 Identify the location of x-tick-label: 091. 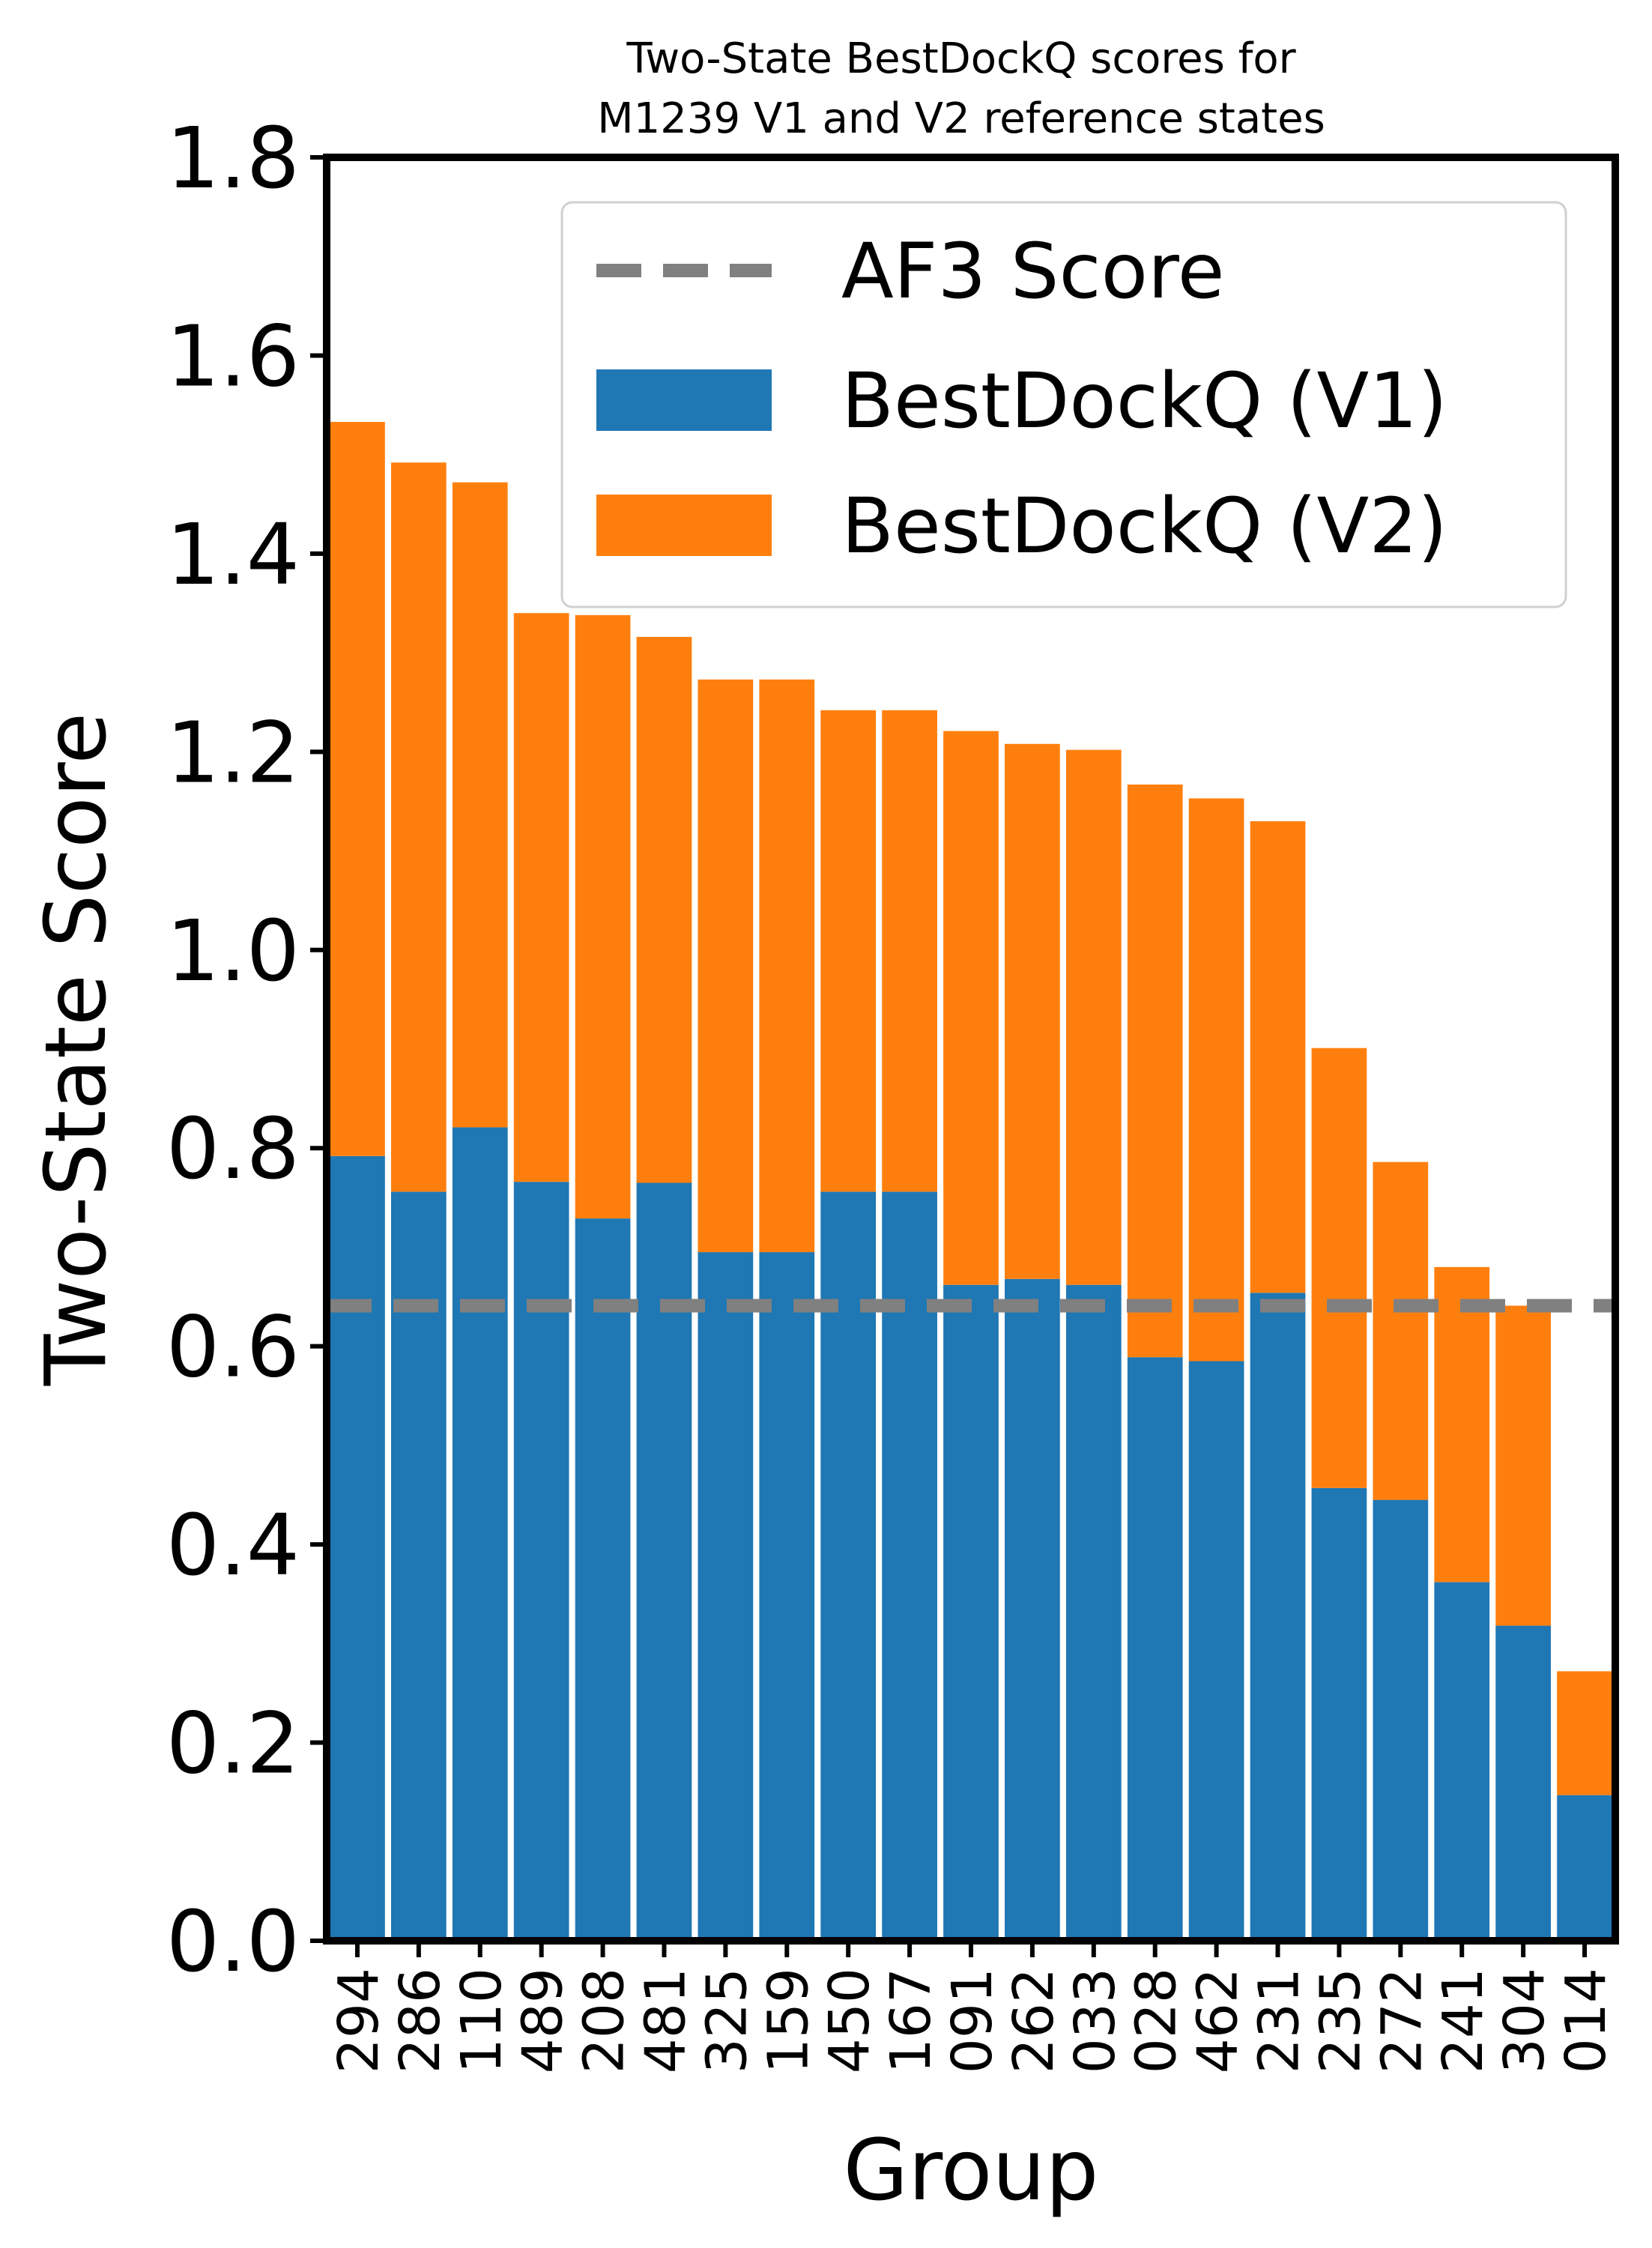
(972, 2020).